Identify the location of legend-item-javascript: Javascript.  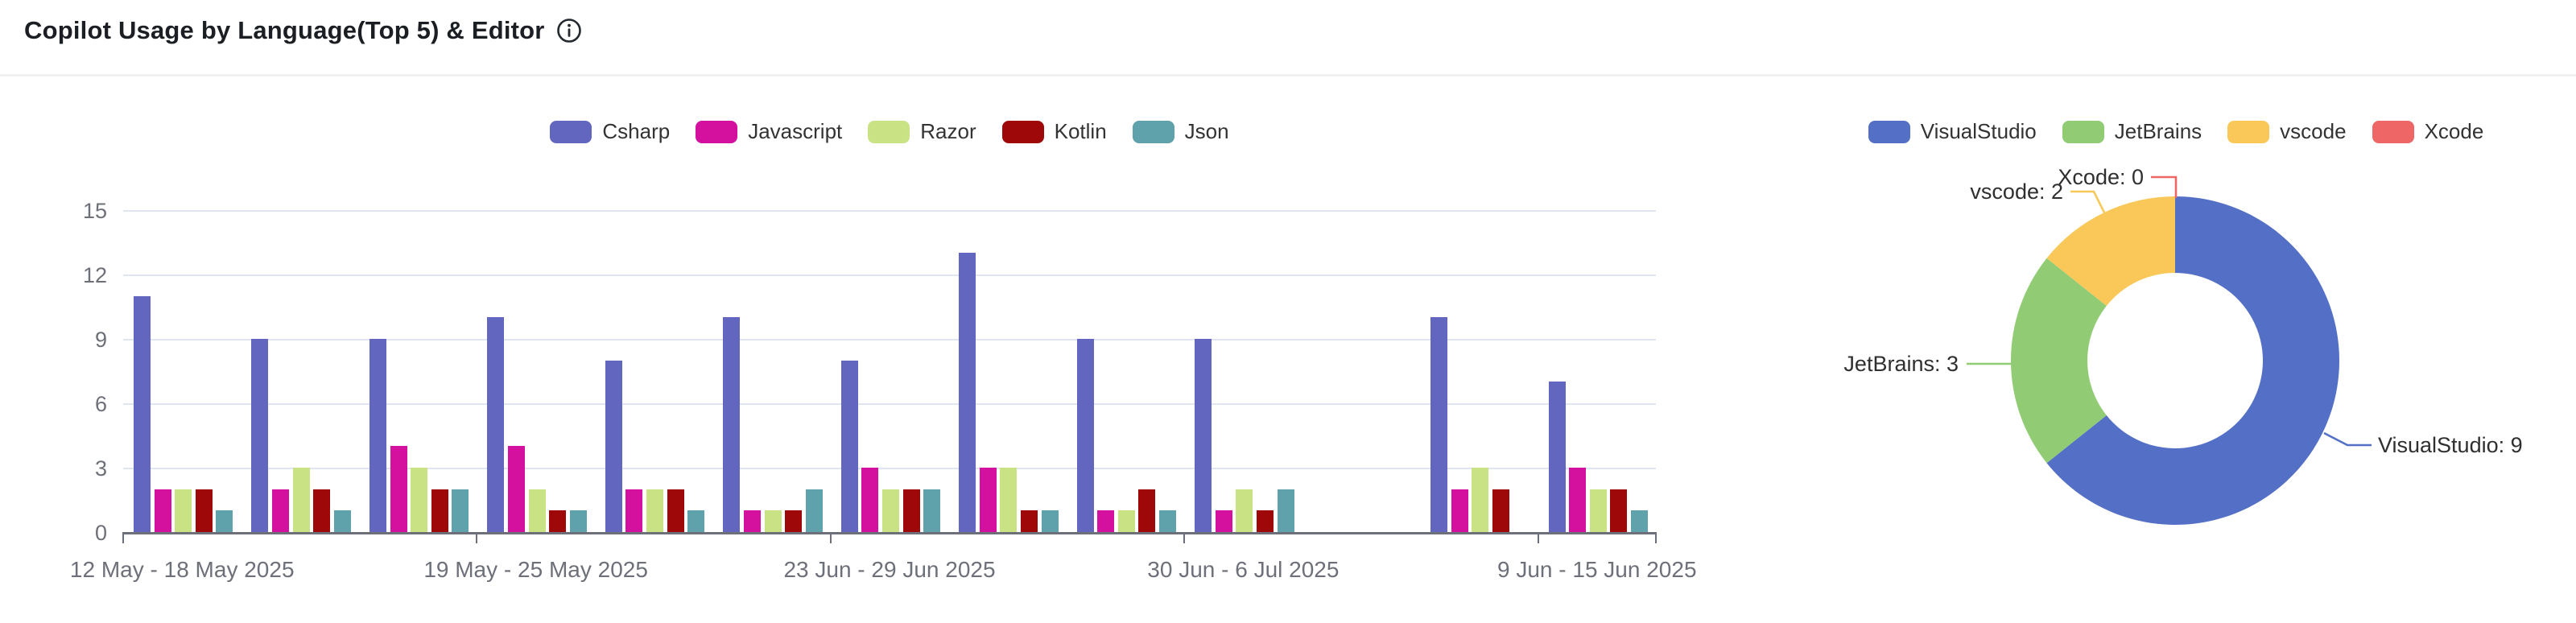
(769, 131).